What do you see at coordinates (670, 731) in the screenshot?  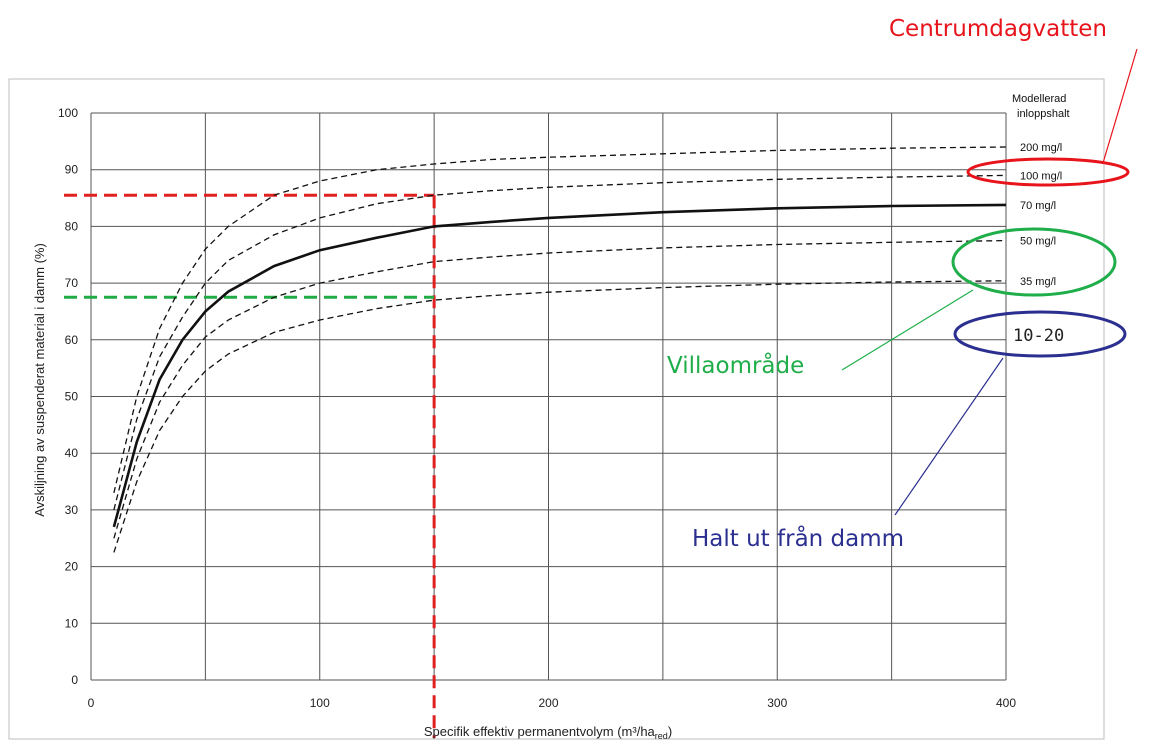 I see `x-axis-title-close: )` at bounding box center [670, 731].